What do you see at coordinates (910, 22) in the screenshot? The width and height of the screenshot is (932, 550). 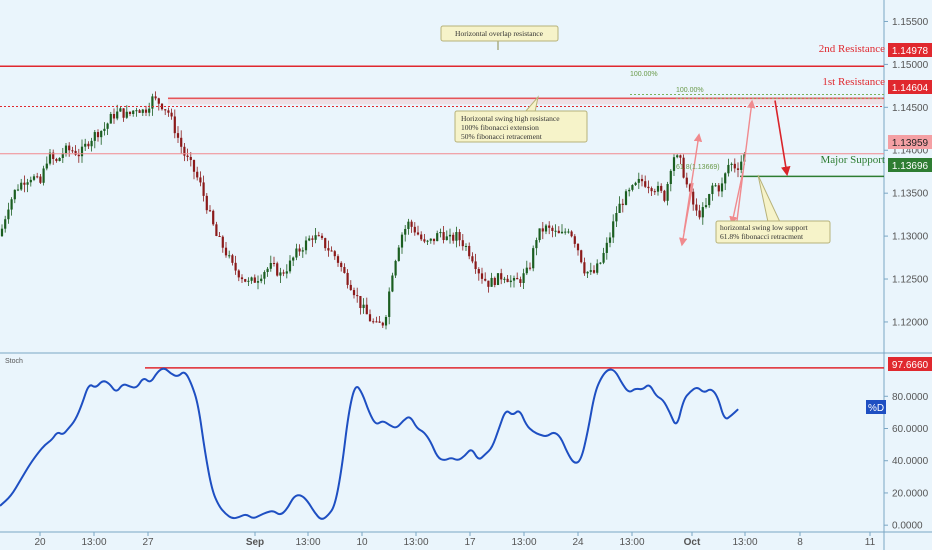 I see `y-tick-label: 1.15500` at bounding box center [910, 22].